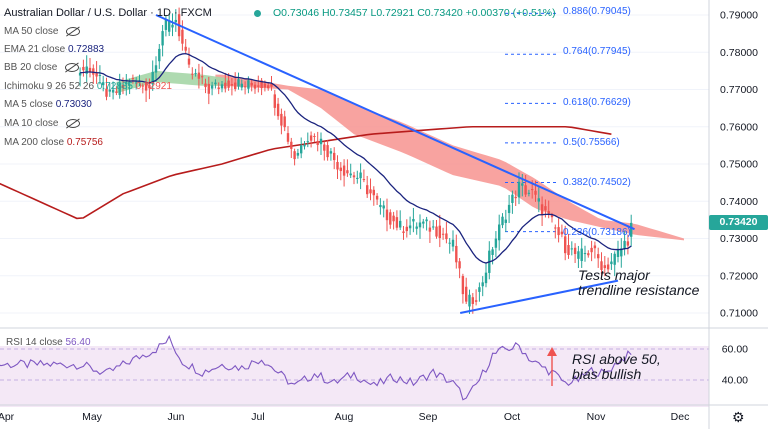  I want to click on legend-ma5-label: MA 5 close, so click(28, 104).